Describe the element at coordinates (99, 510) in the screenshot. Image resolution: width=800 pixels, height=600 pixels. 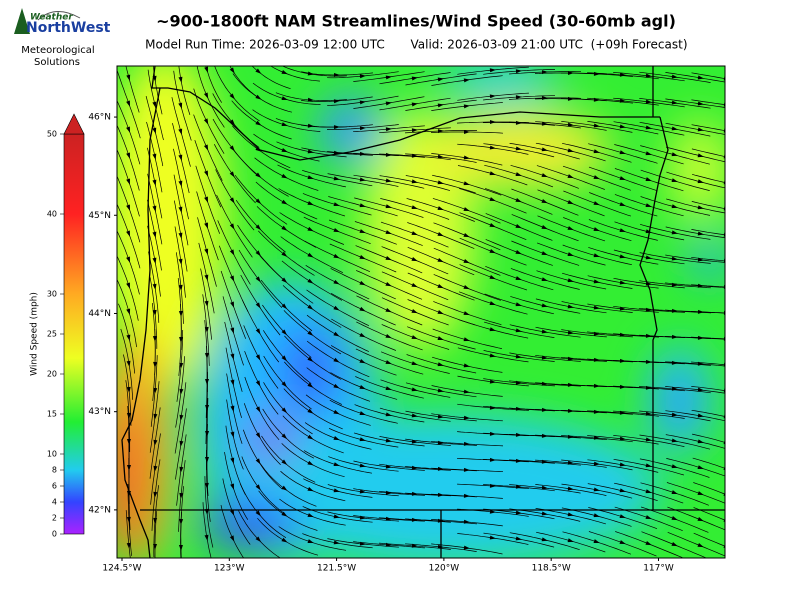
I see `y-tick-label: 42°N` at that location.